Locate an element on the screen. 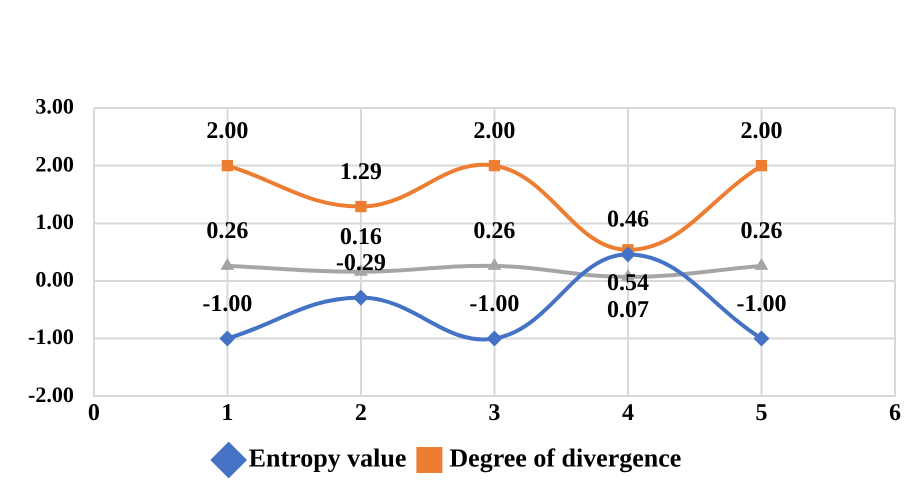 The image size is (915, 491). x-tick-label: 2 is located at coordinates (360, 413).